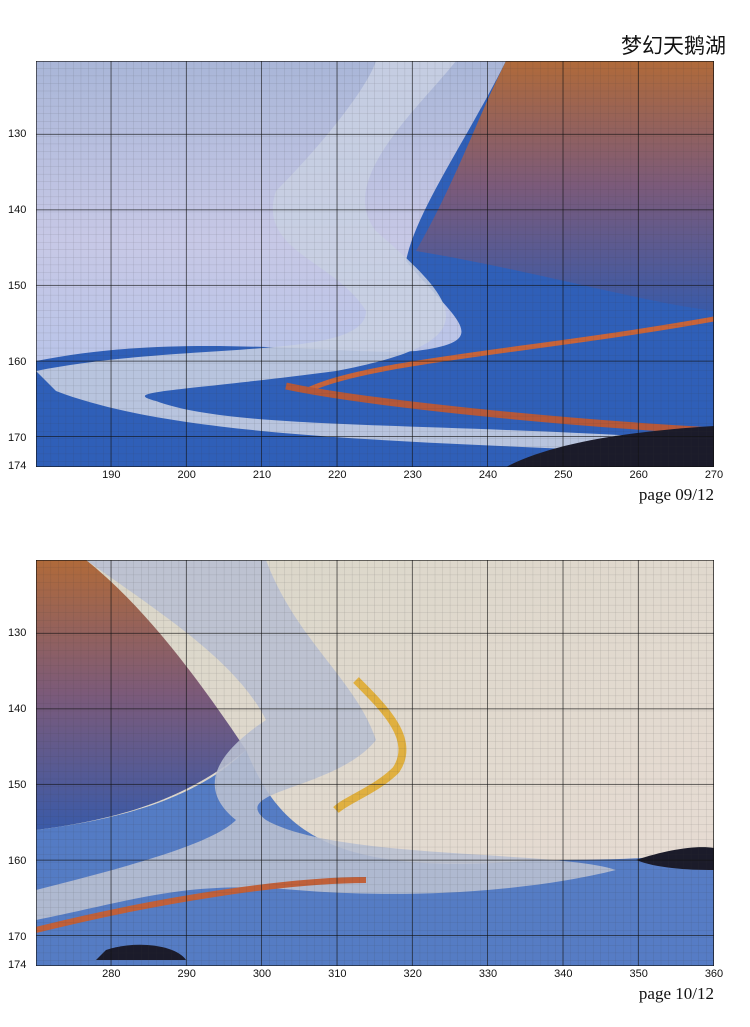  What do you see at coordinates (488, 475) in the screenshot?
I see `x-label: 240` at bounding box center [488, 475].